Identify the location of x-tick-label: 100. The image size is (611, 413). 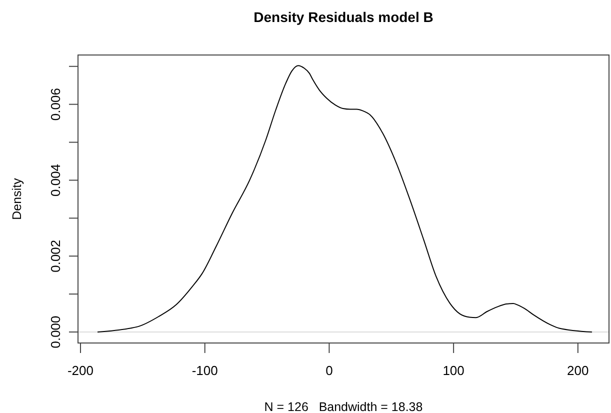
(453, 370).